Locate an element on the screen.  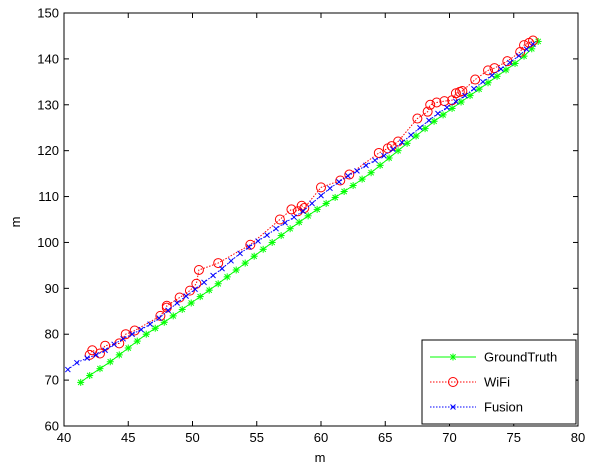
x-tick-label: 80 is located at coordinates (578, 437).